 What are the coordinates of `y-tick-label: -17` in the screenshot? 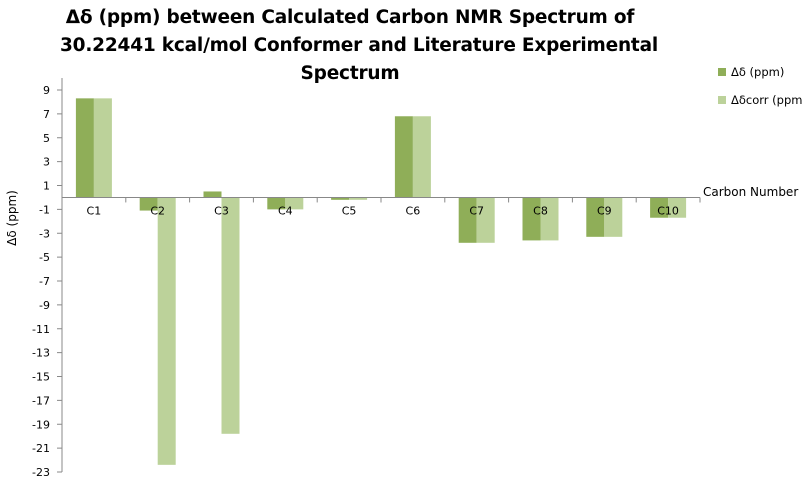 It's located at (41, 400).